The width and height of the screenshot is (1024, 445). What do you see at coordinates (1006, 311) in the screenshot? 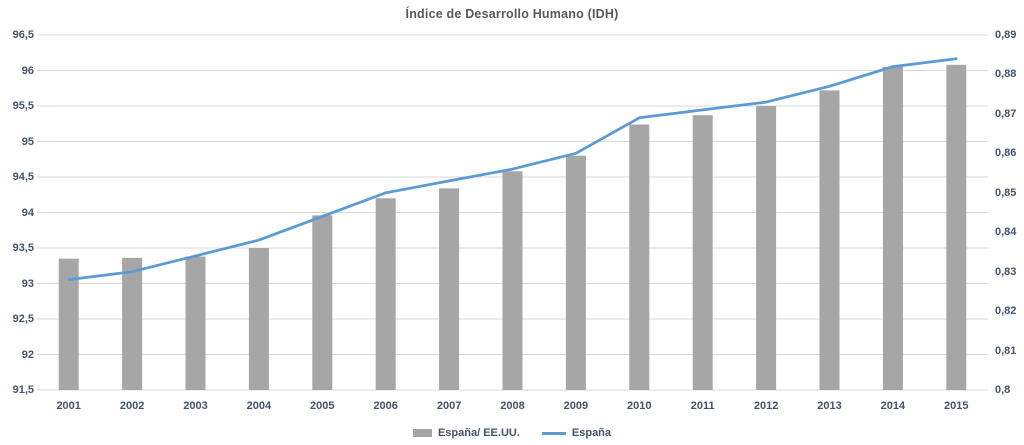
I see `right-axis-tick-0,82: 0,82` at bounding box center [1006, 311].